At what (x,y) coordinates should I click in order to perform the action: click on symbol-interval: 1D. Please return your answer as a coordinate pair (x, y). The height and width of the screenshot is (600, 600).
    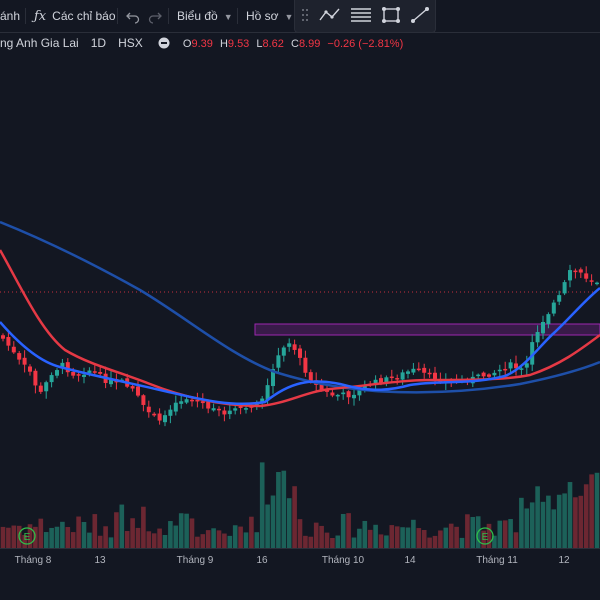
    Looking at the image, I should click on (98, 43).